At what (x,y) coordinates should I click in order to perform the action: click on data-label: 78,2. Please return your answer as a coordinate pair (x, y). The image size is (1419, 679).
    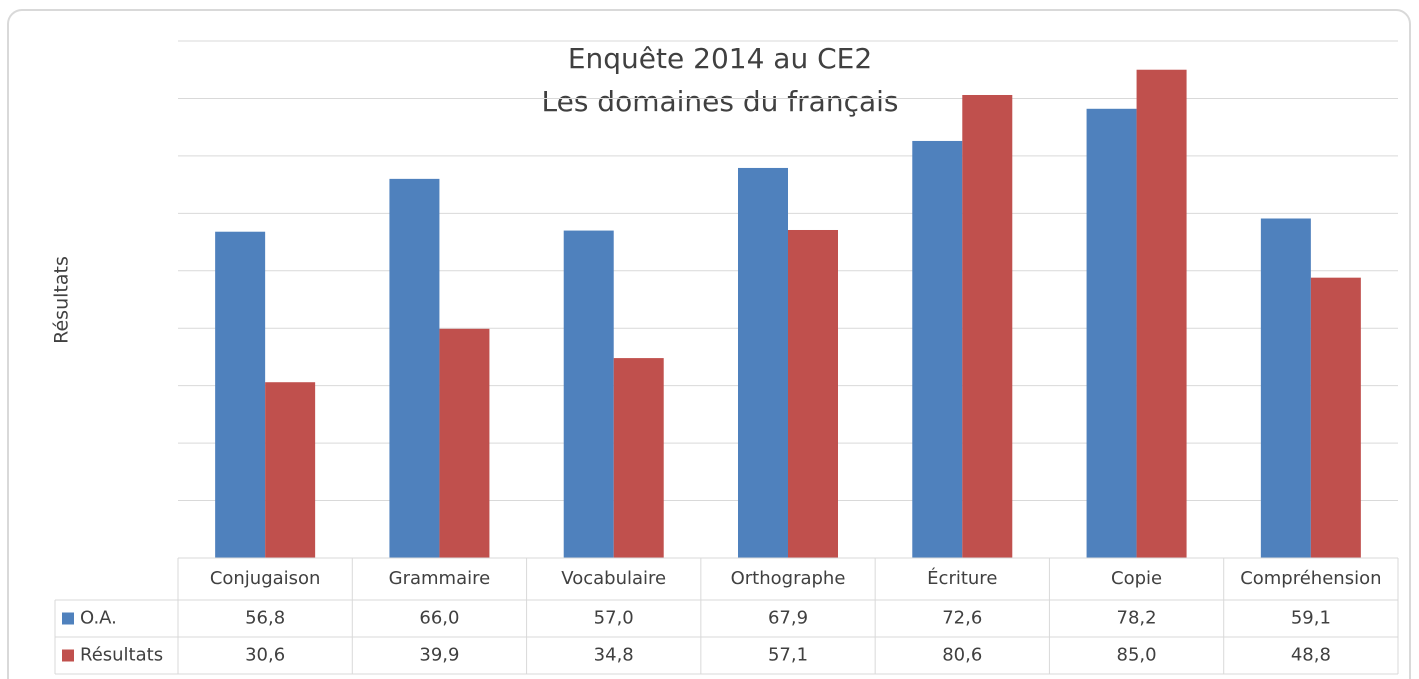
    Looking at the image, I should click on (1137, 618).